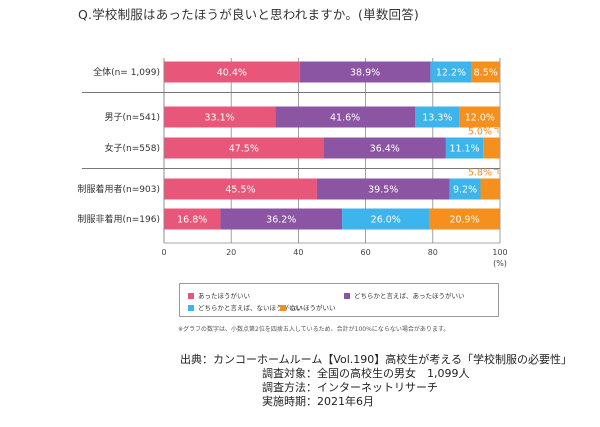 This screenshot has width=600, height=427. I want to click on survey-method: 調査方法：インターネットリサーチ, so click(350, 387).